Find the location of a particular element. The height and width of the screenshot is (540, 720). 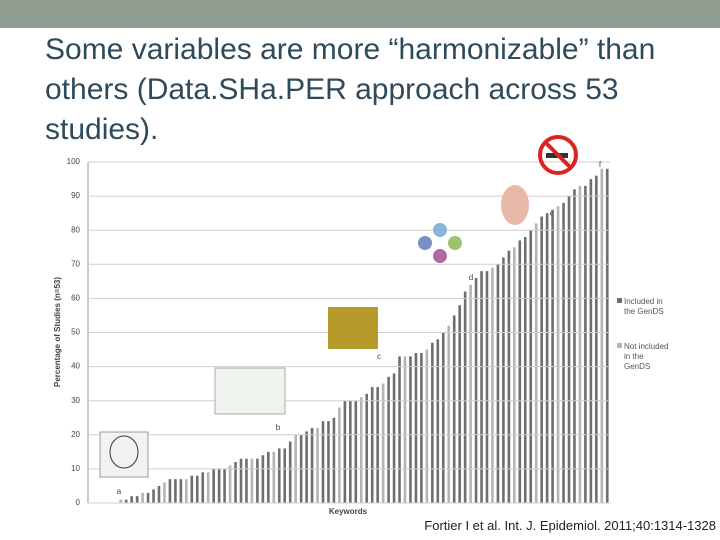

y-tick-label: 100 is located at coordinates (74, 161).